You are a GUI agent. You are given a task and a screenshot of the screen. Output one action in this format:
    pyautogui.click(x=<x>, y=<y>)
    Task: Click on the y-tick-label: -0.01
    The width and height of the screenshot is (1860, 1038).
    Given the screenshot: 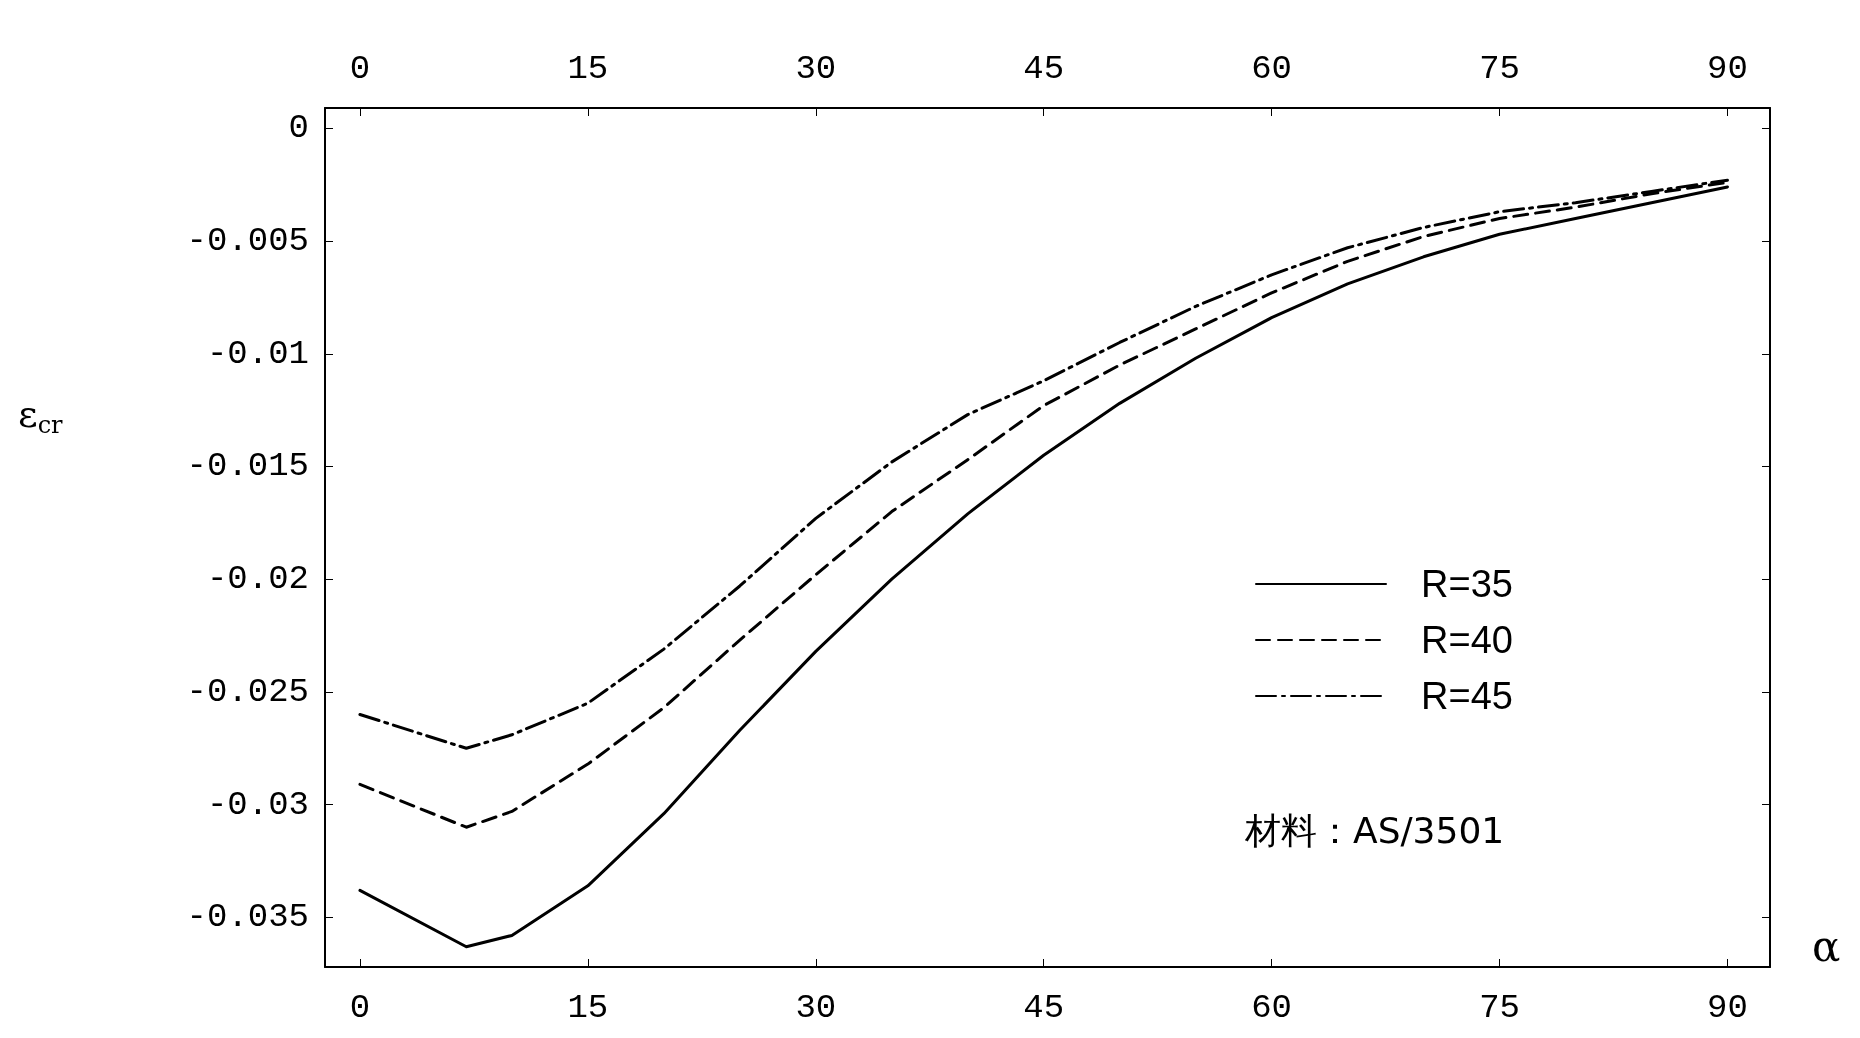 What is the action you would take?
    pyautogui.click(x=257, y=353)
    